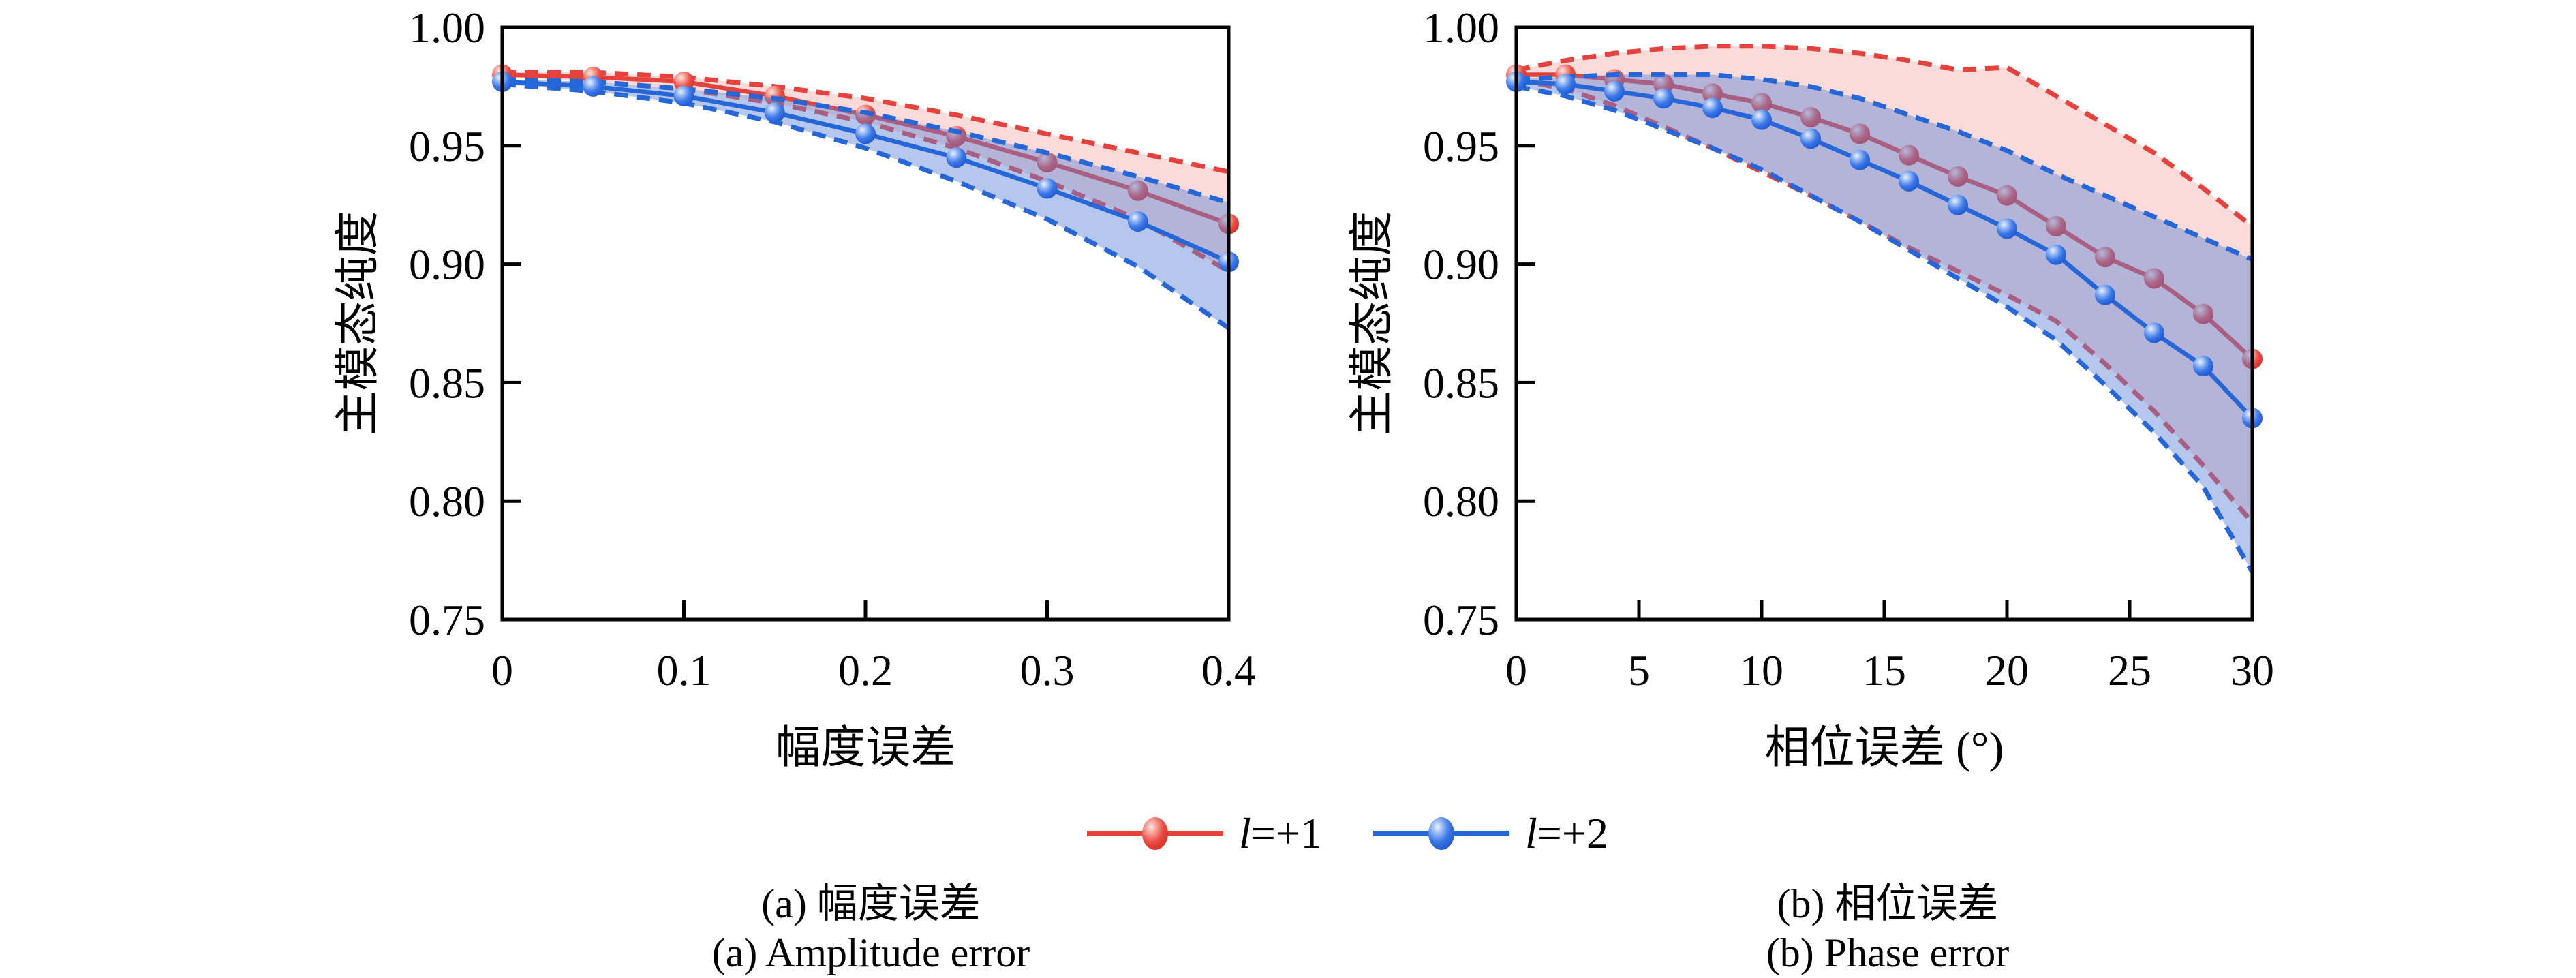 Image resolution: width=2576 pixels, height=978 pixels. Describe the element at coordinates (865, 670) in the screenshot. I see `xtick-label-amplitude-error: 0.2` at that location.